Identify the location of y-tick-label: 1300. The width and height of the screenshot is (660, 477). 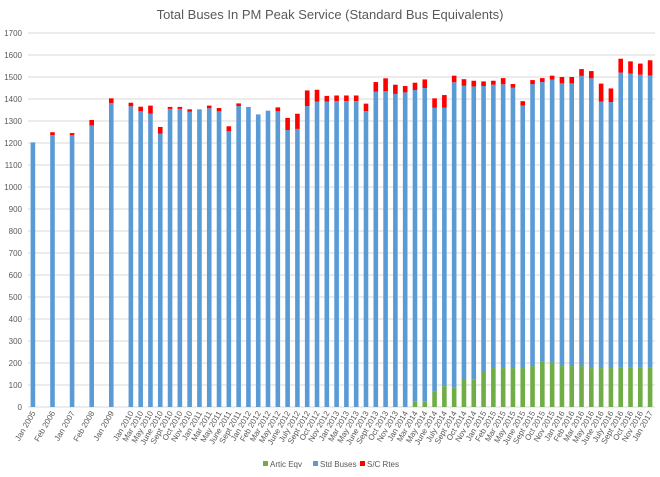
(13, 121).